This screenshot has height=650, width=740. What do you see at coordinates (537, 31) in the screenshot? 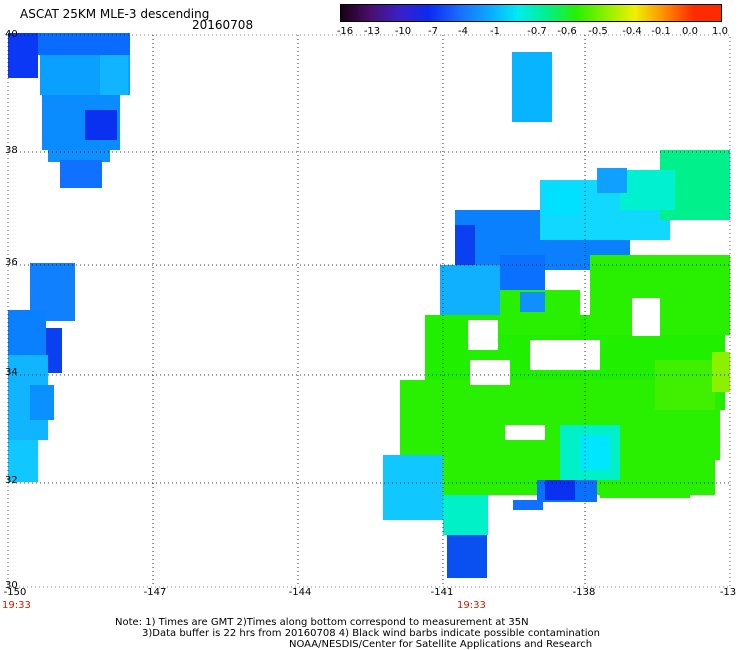
I see `colorbar-tick-label: -0.7` at bounding box center [537, 31].